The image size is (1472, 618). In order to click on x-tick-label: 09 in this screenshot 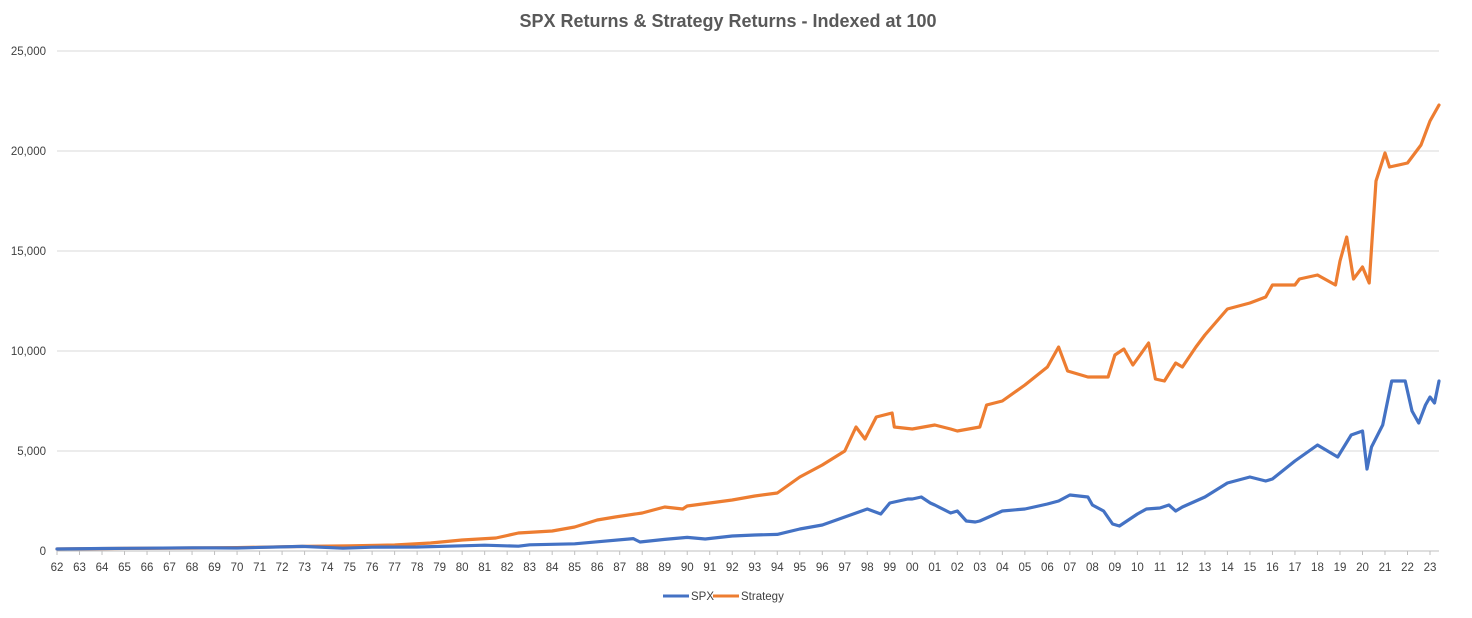, I will do `click(1114, 568)`.